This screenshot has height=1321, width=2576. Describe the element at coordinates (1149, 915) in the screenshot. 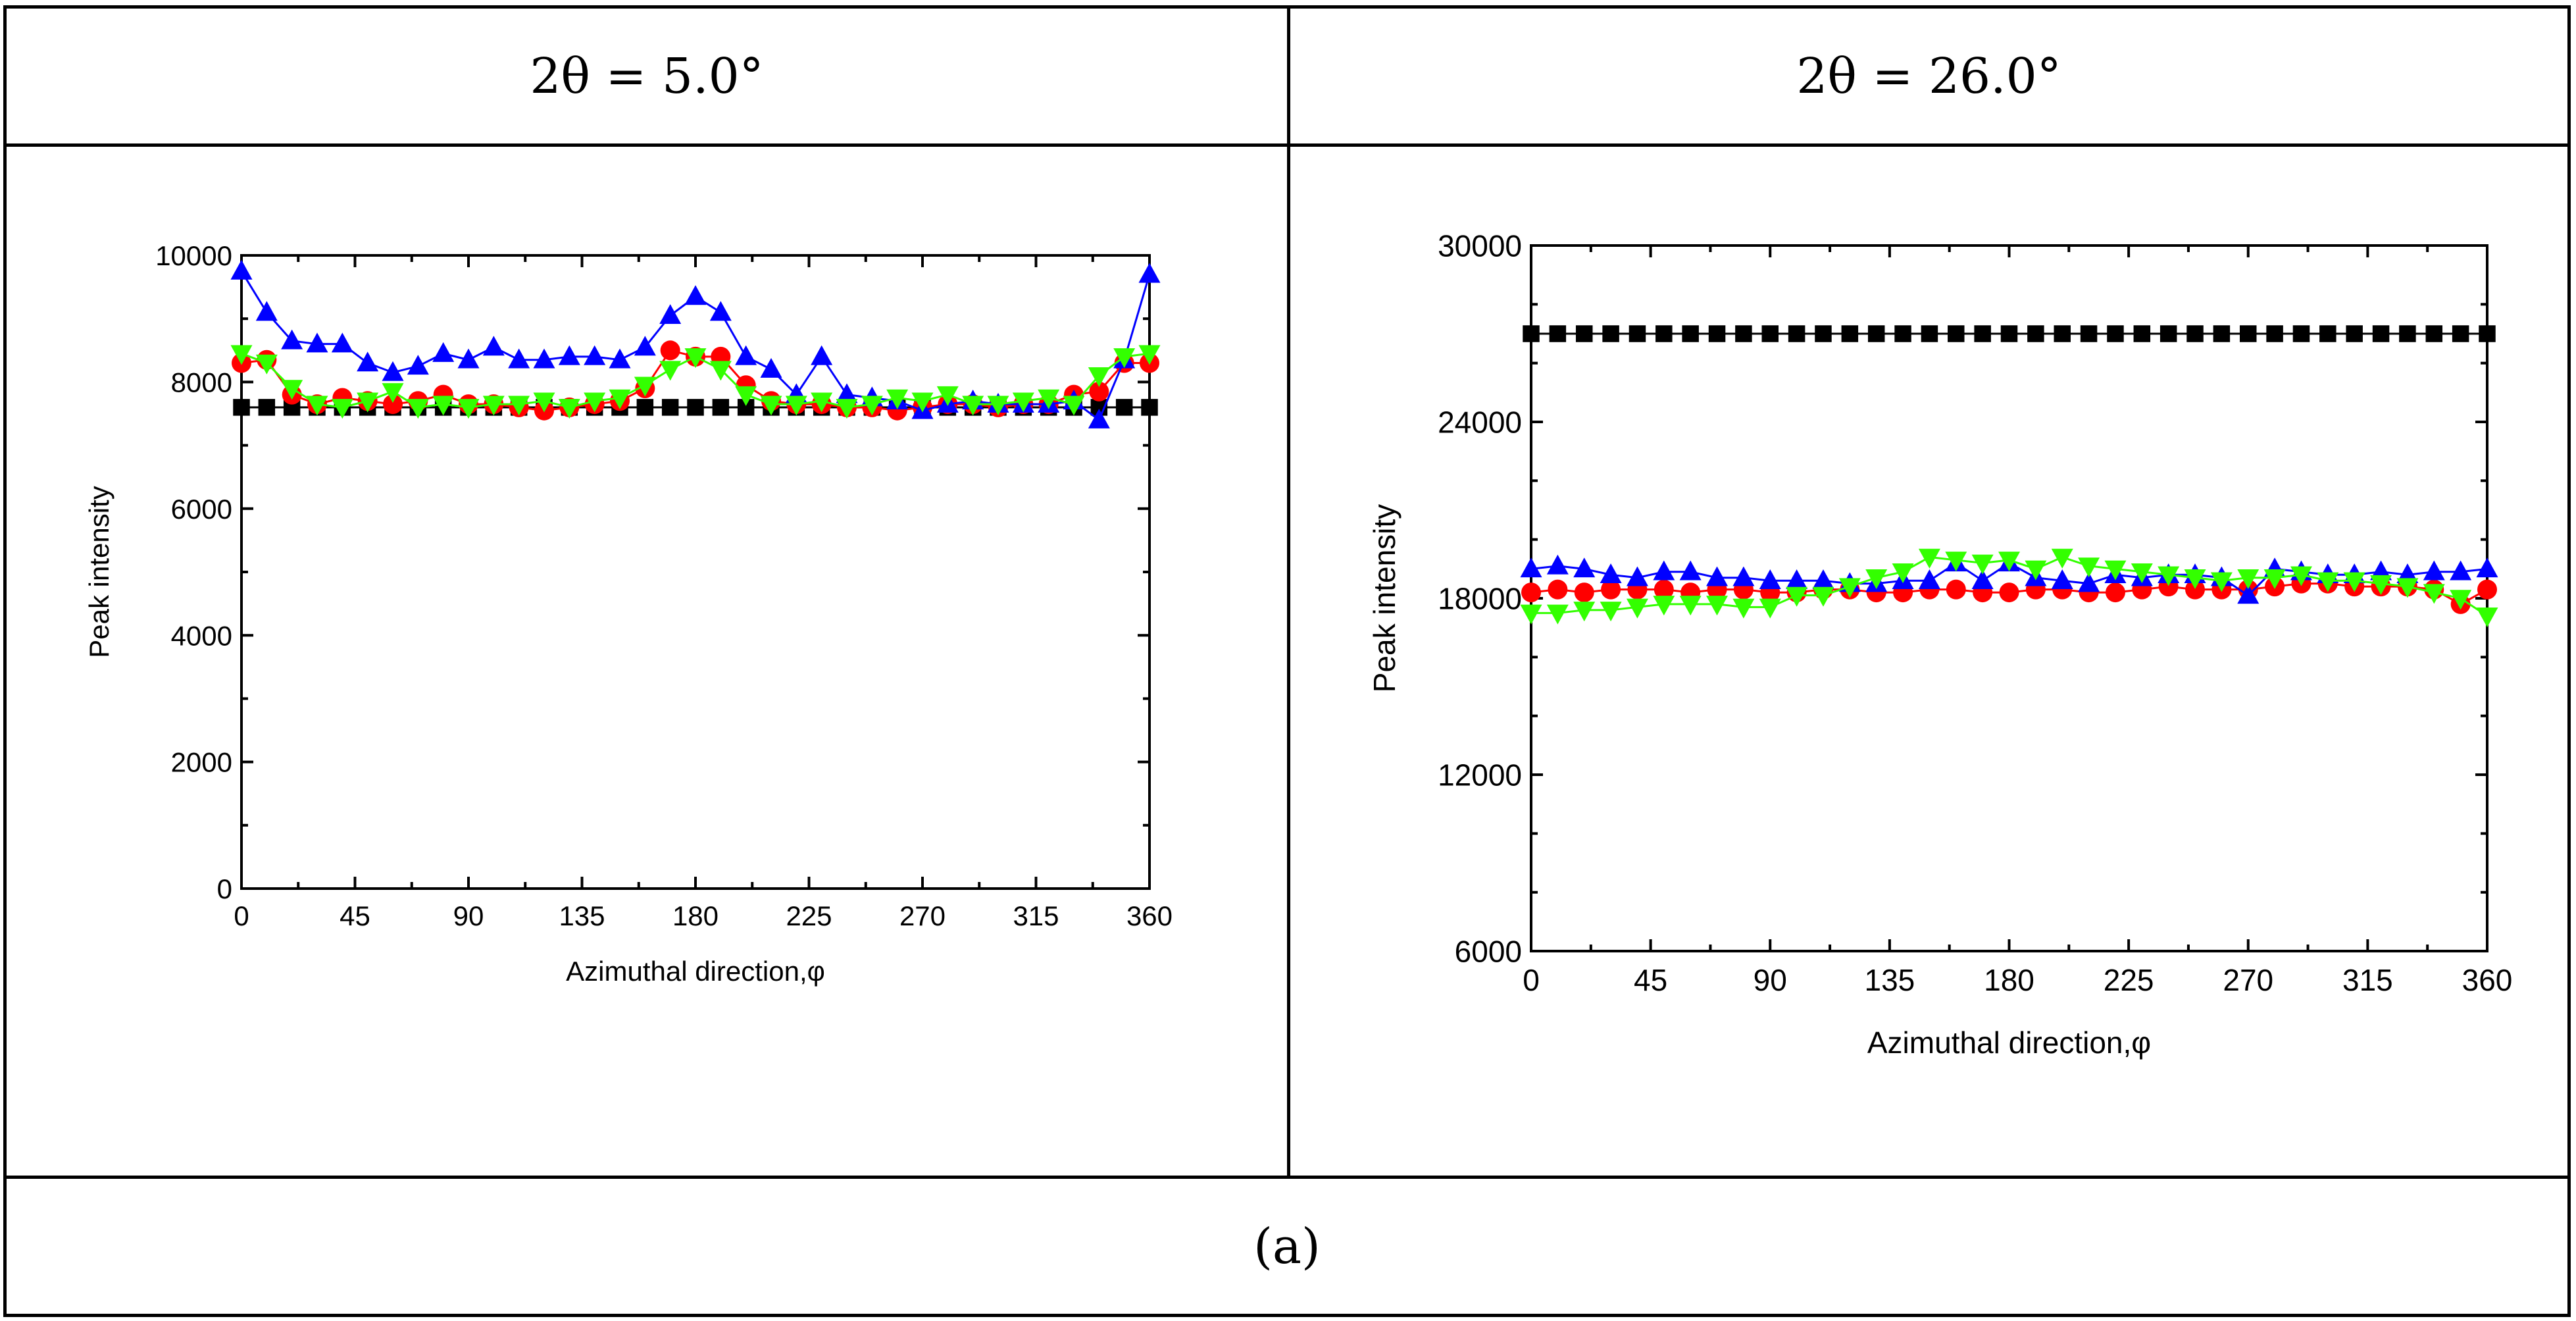

I see `x-tick-label: 360` at that location.